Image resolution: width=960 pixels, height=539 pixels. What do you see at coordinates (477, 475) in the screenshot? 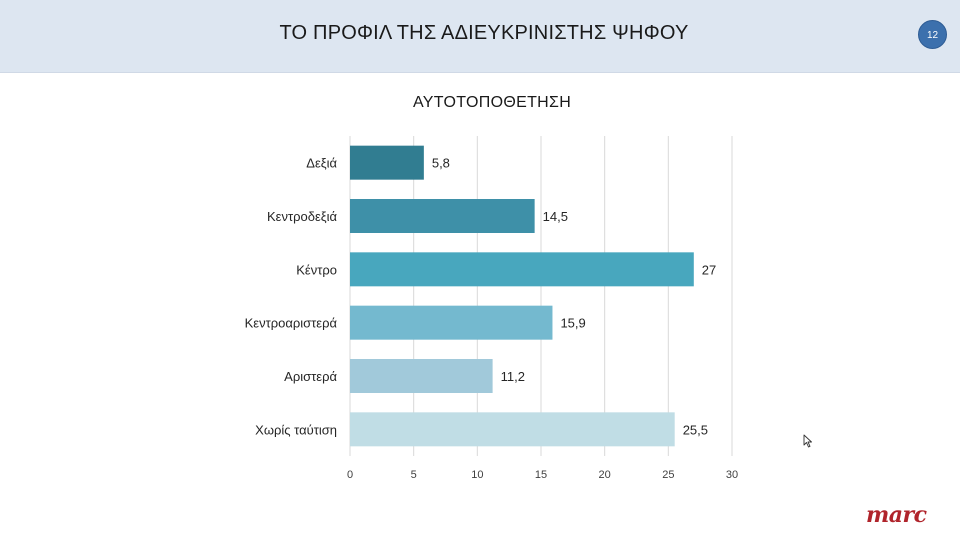
I see `x-tick-label: 10` at bounding box center [477, 475].